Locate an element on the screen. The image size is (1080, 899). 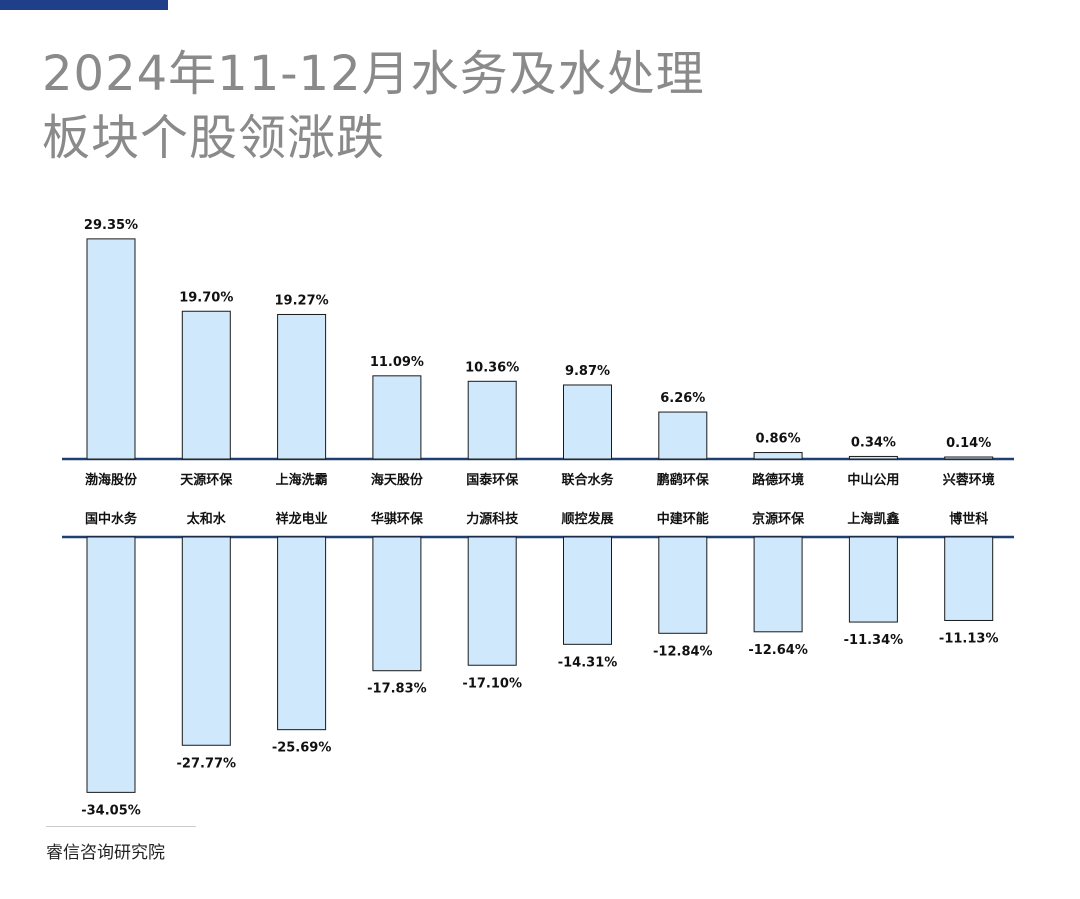
gainer-value-label: 9.87% is located at coordinates (587, 371).